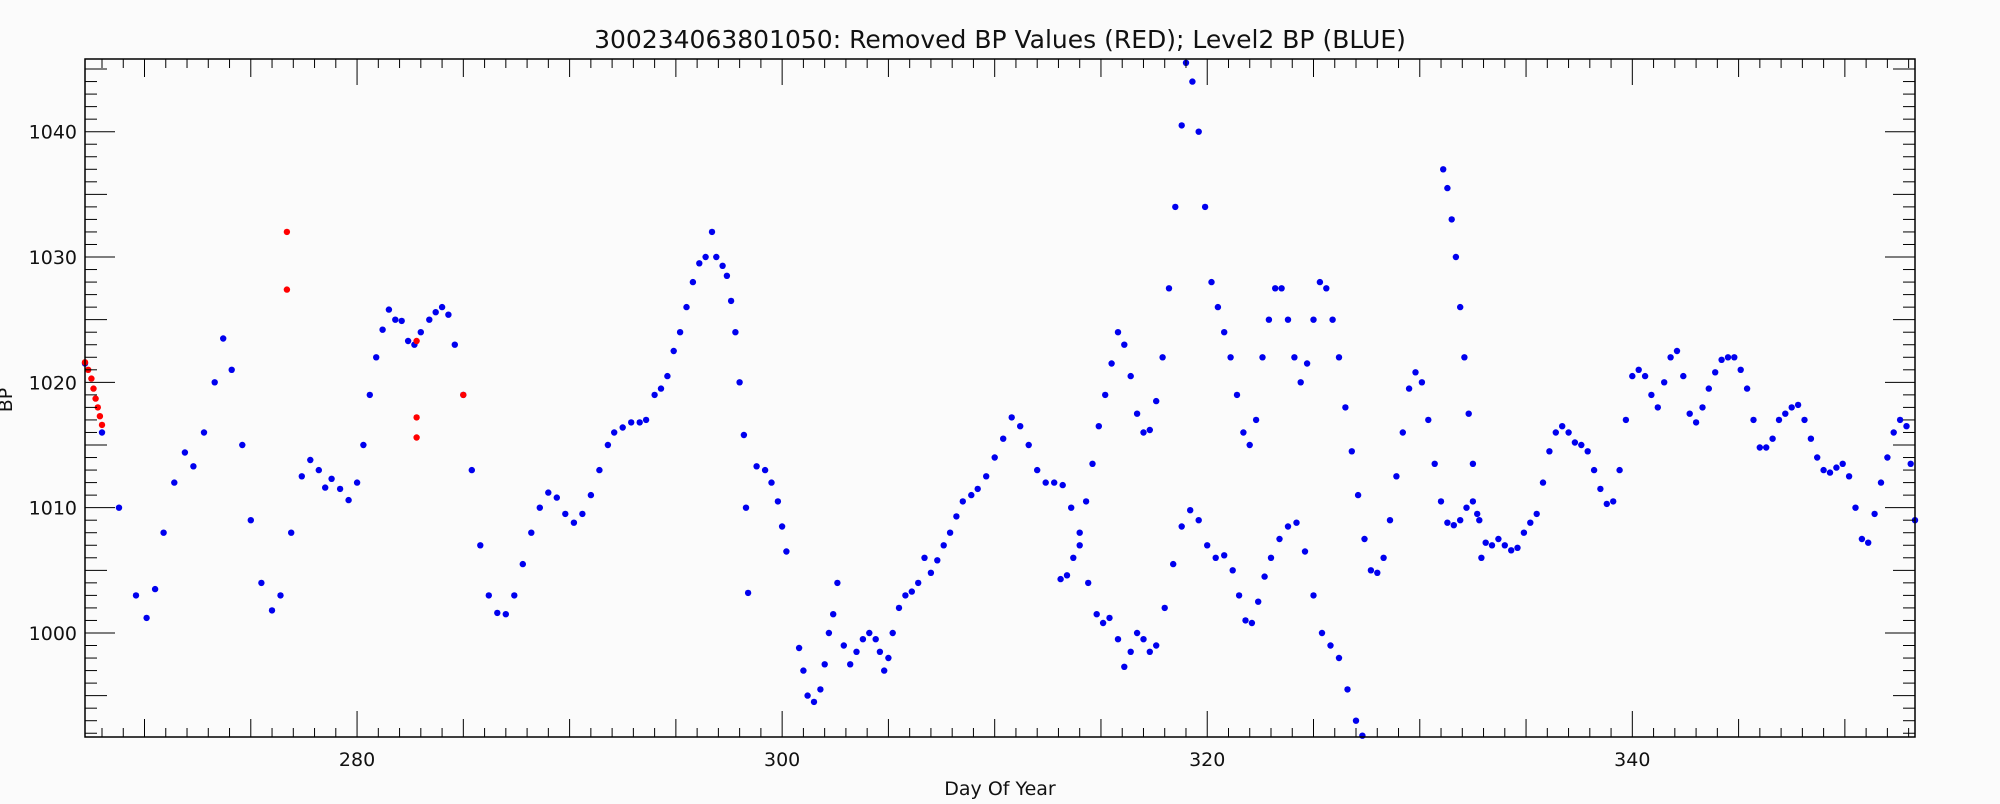 This screenshot has width=2000, height=804. Describe the element at coordinates (8, 400) in the screenshot. I see `y-axis-label: BP` at that location.